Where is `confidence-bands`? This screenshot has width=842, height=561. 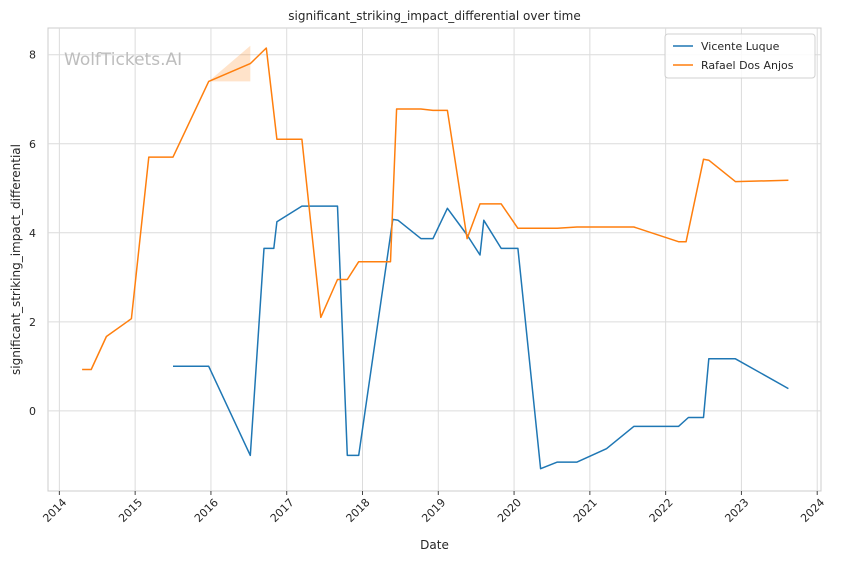 confidence-bands is located at coordinates (229, 63).